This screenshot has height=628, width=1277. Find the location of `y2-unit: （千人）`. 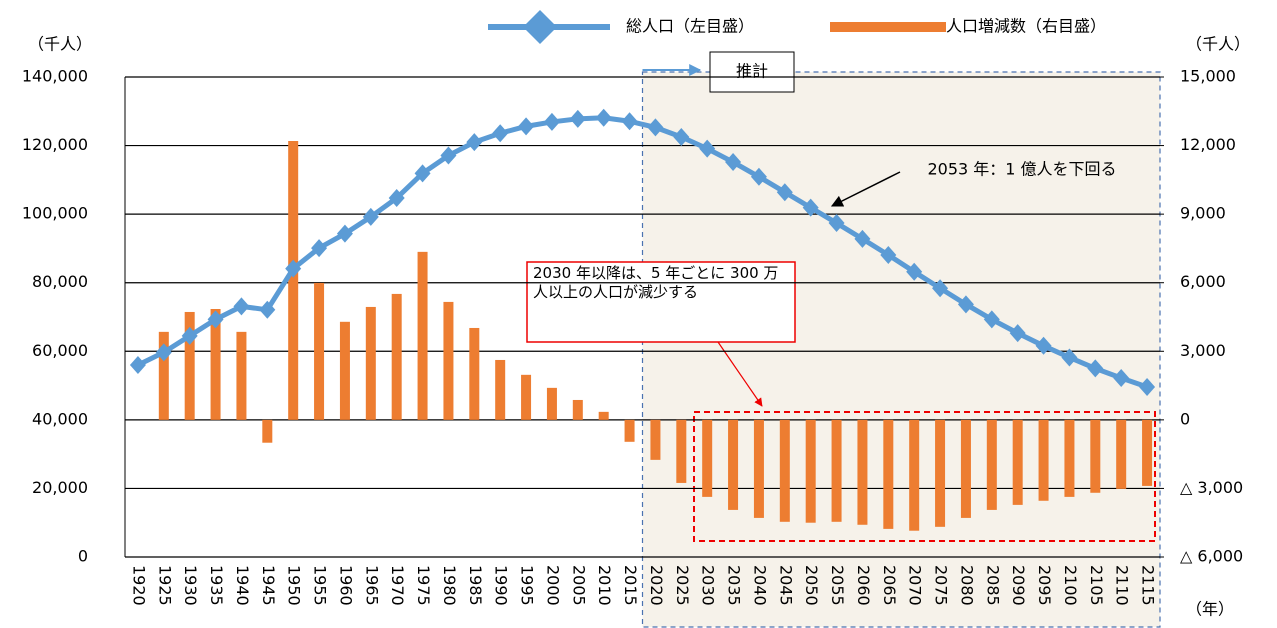

y2-unit: （千人） is located at coordinates (1218, 44).